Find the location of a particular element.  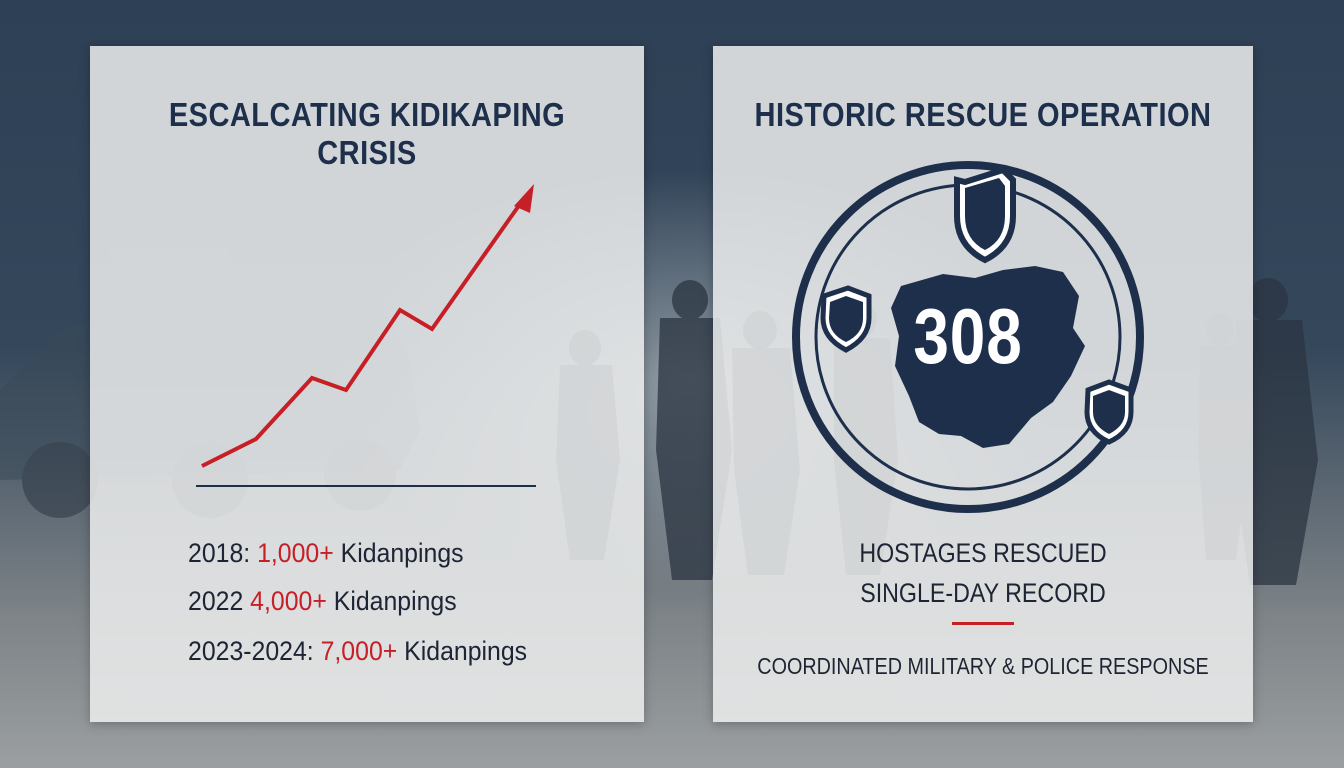

footer-text: COORDINATED MILITARY & POLICE RESPONSE is located at coordinates (983, 666).